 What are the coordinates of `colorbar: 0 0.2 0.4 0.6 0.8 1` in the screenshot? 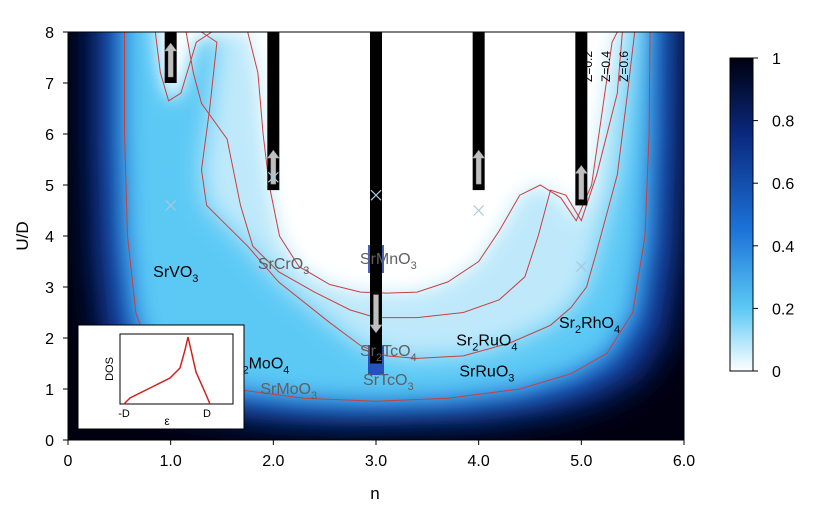 It's located at (761, 216).